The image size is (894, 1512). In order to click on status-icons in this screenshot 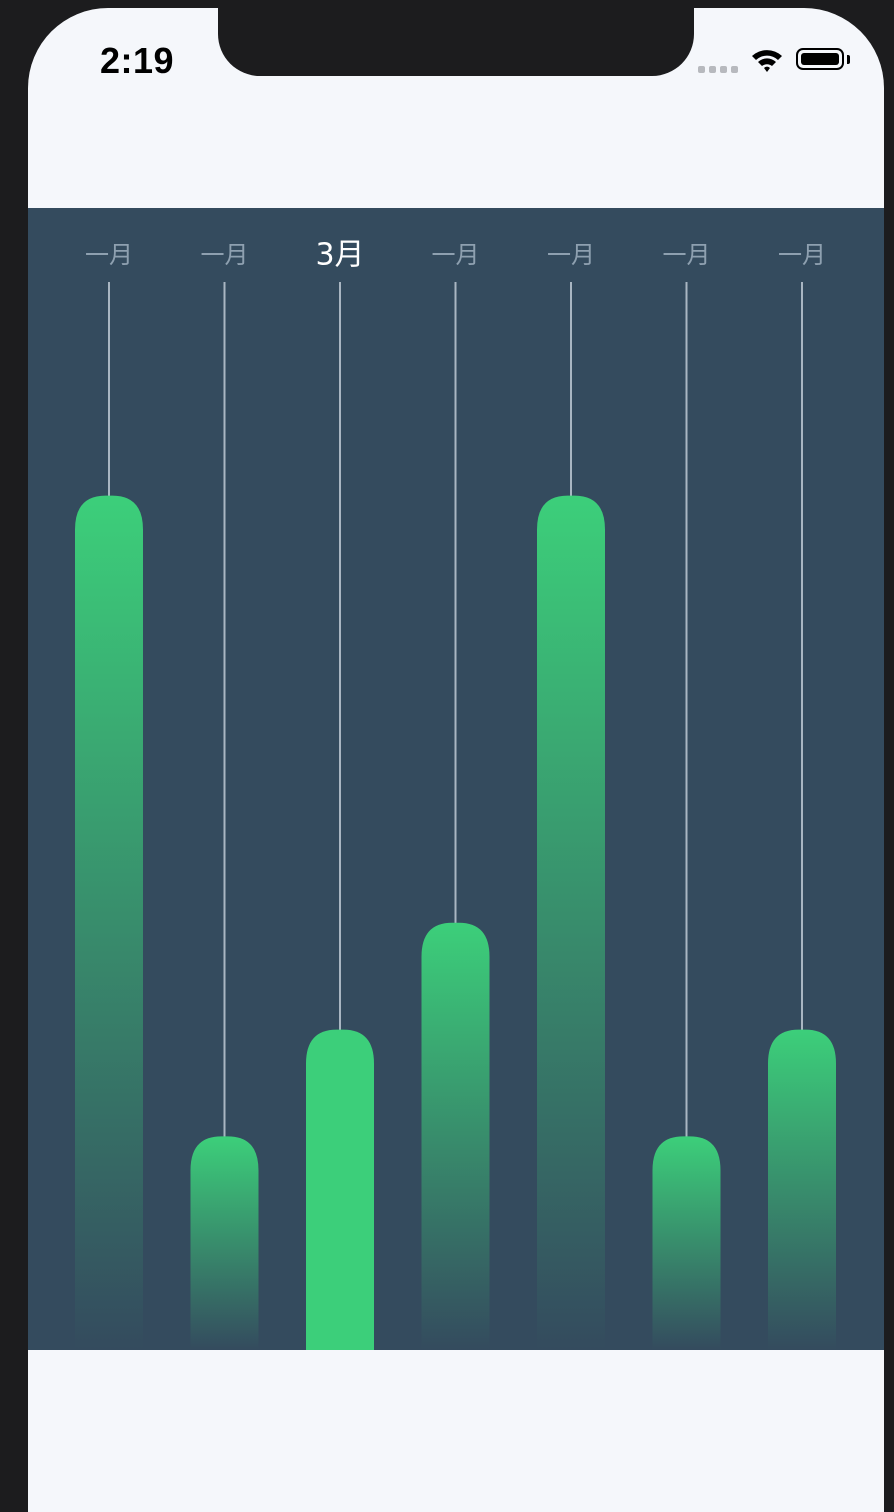, I will do `click(778, 63)`.